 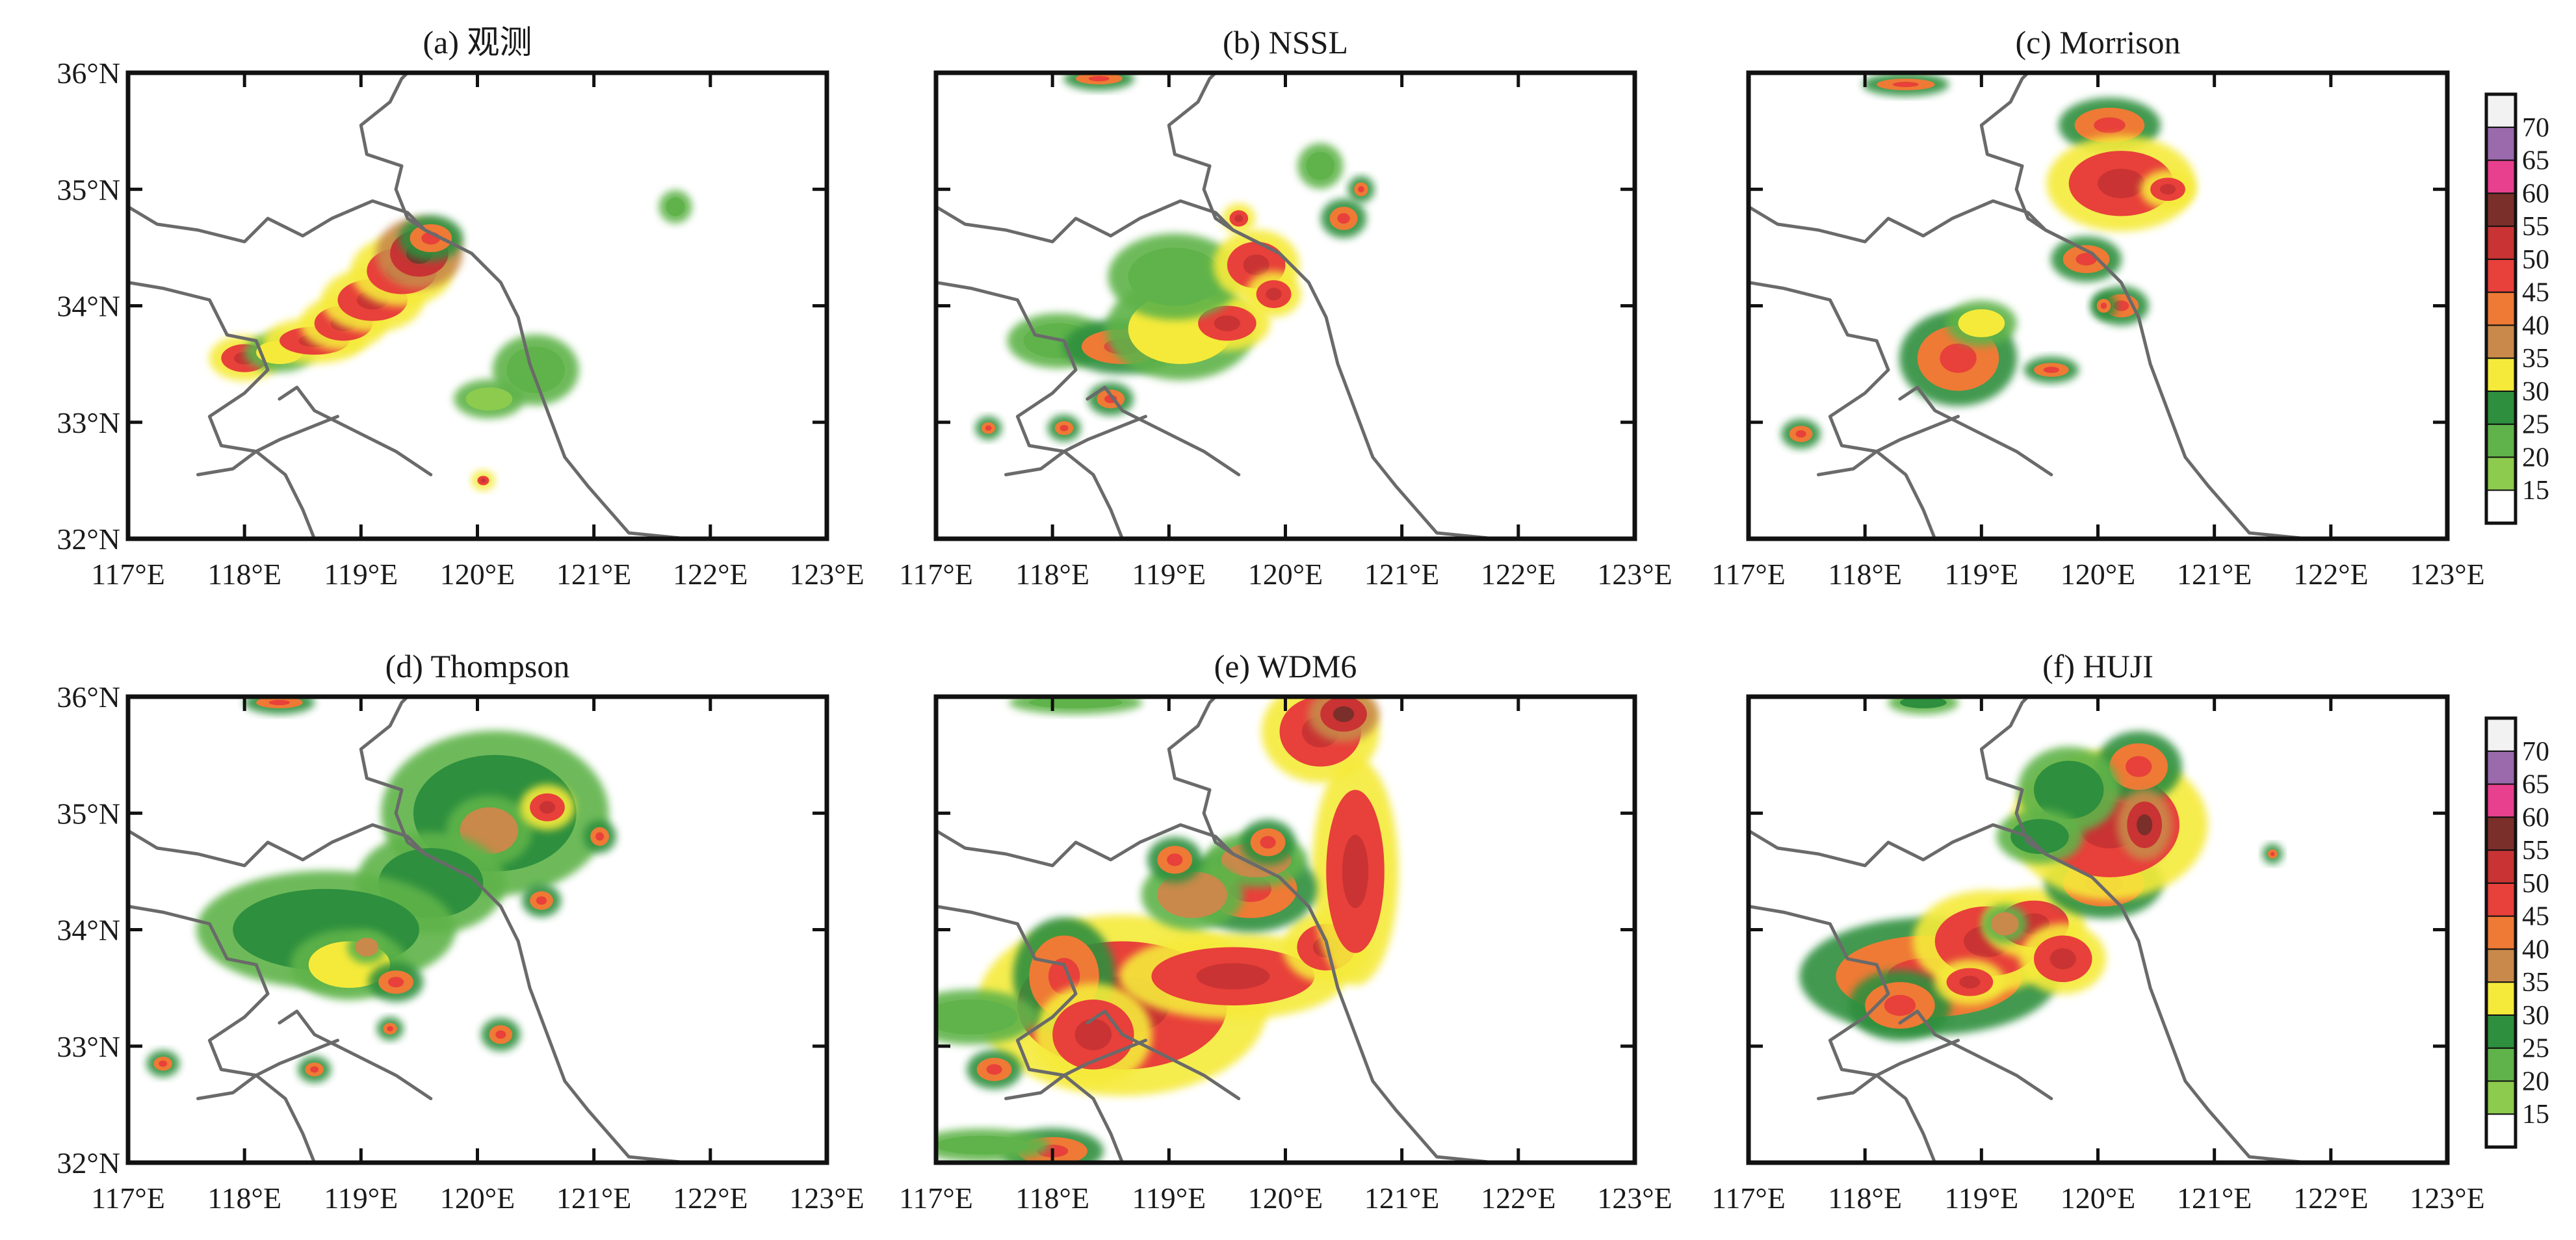 What do you see at coordinates (477, 666) in the screenshot?
I see `panel-title: (d) Thompson` at bounding box center [477, 666].